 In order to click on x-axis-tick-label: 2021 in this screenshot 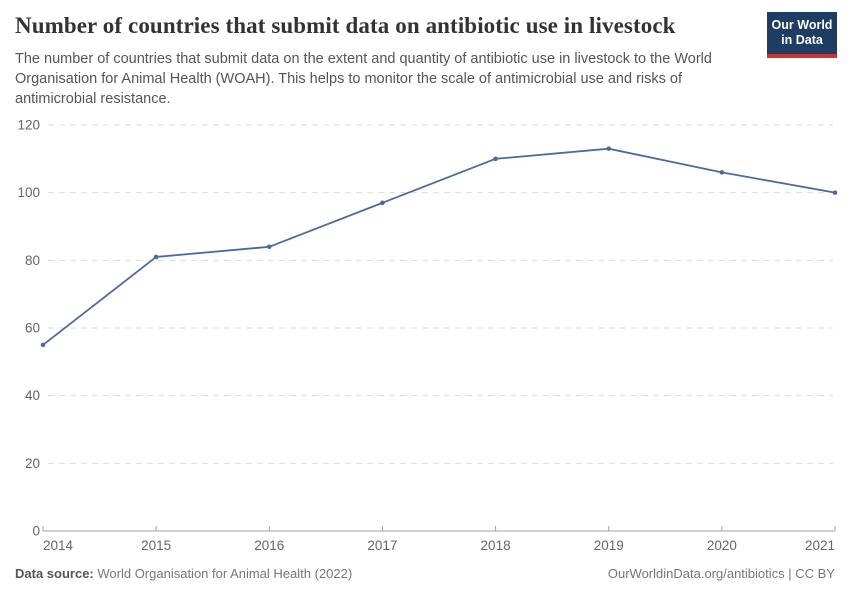, I will do `click(820, 545)`.